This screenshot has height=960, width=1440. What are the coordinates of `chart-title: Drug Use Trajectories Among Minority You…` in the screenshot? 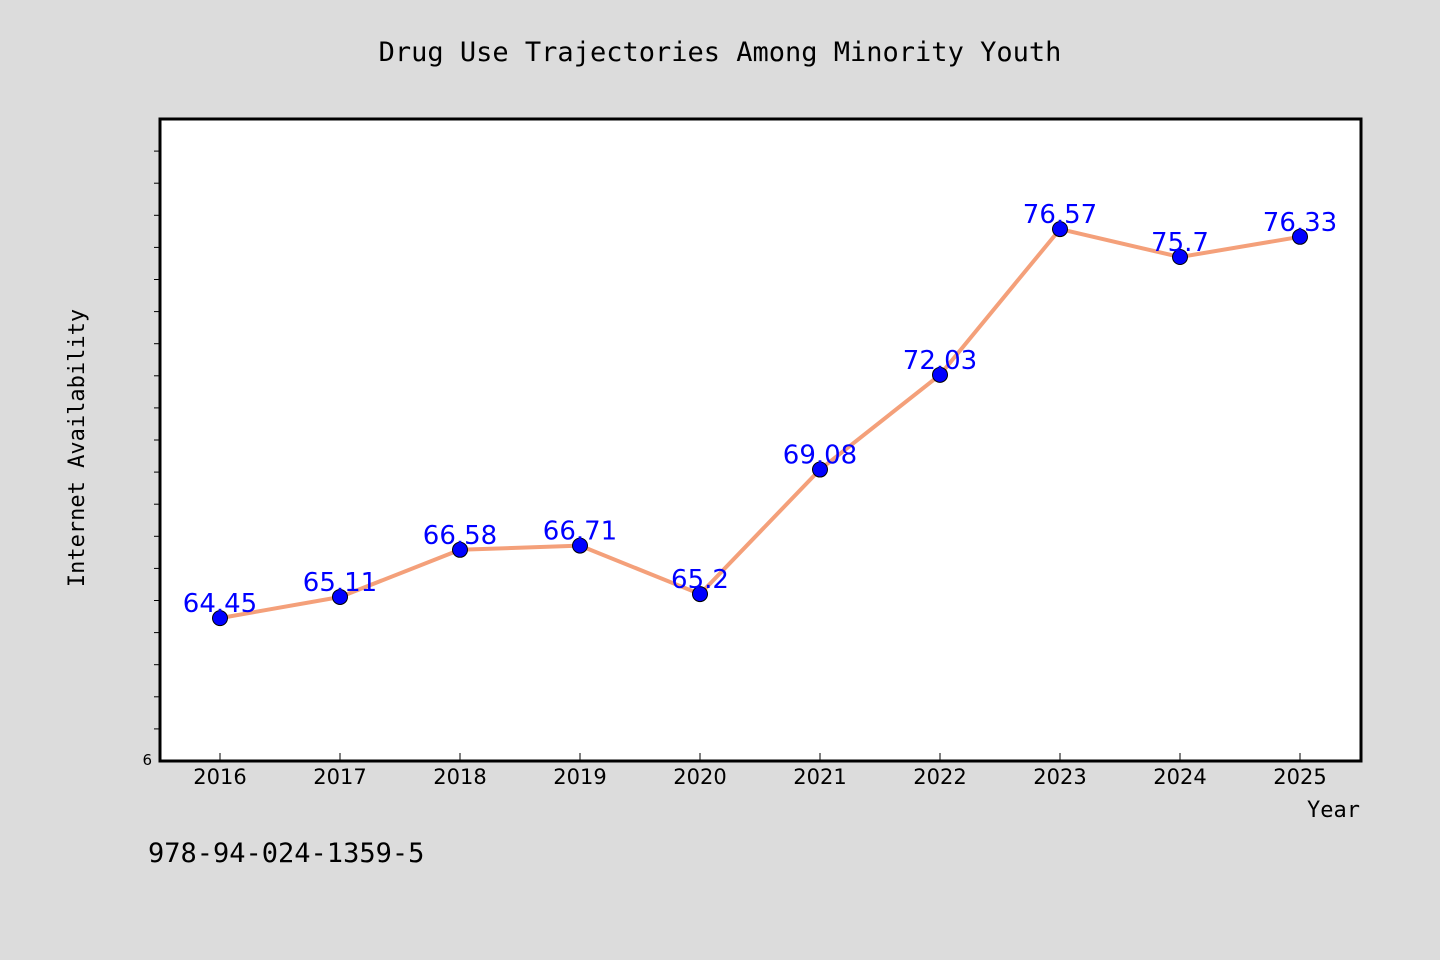 It's located at (720, 52).